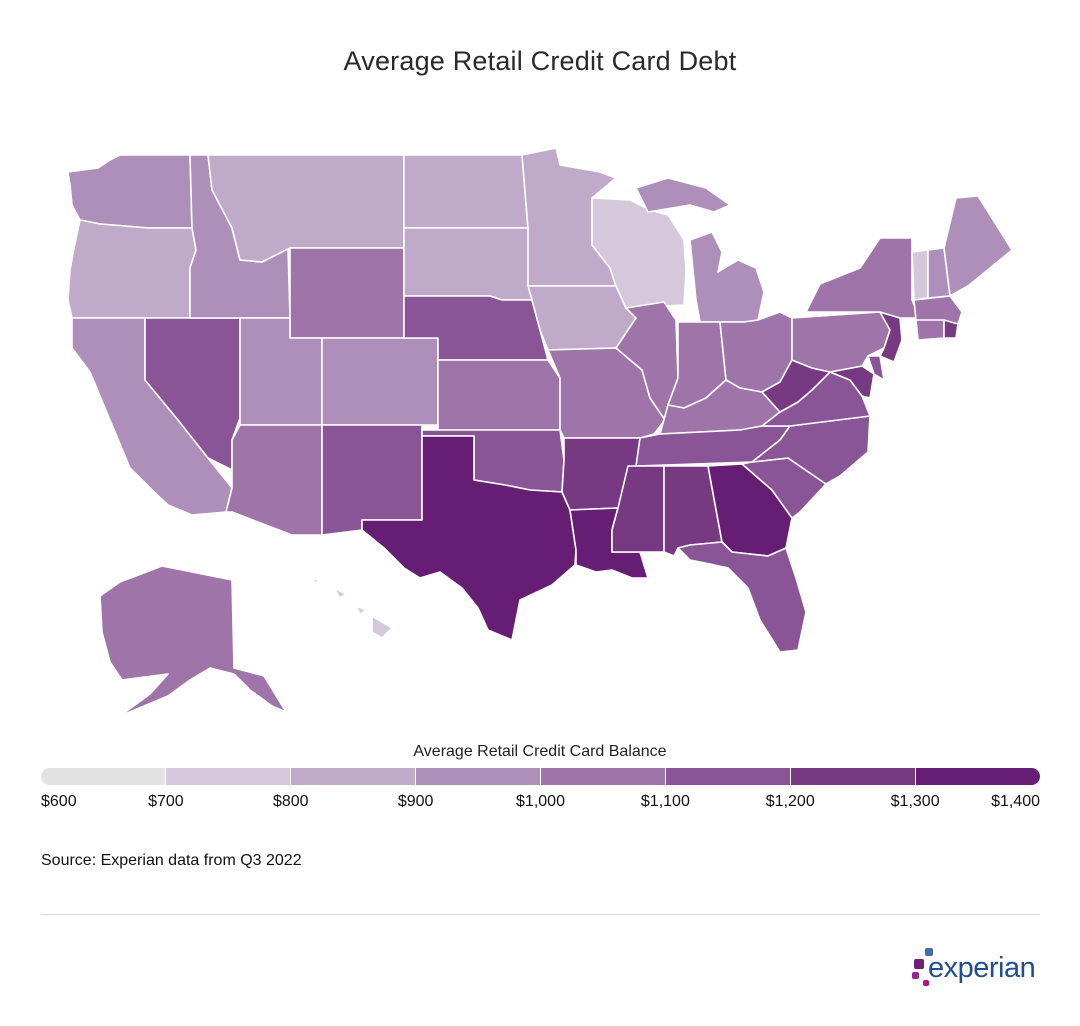 This screenshot has height=1026, width=1080. What do you see at coordinates (347, 293) in the screenshot?
I see `state-wy` at bounding box center [347, 293].